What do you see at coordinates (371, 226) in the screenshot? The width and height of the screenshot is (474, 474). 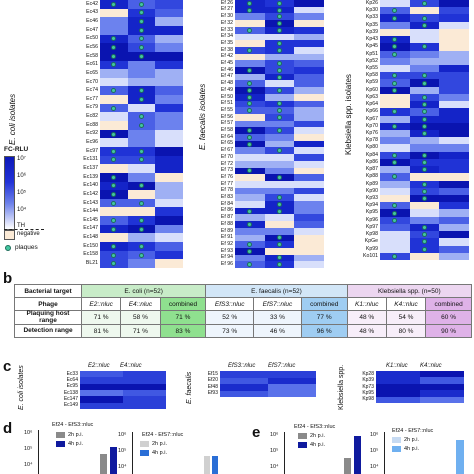 I see `row-label: Kp97` at bounding box center [371, 226].